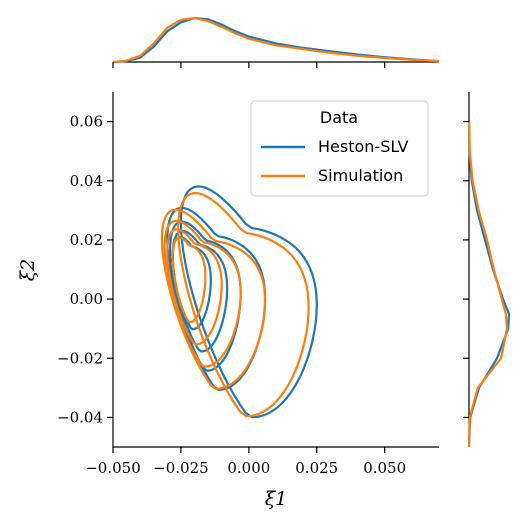 The width and height of the screenshot is (525, 525). Describe the element at coordinates (276, 499) in the screenshot. I see `x-axis-label: ξ1` at that location.